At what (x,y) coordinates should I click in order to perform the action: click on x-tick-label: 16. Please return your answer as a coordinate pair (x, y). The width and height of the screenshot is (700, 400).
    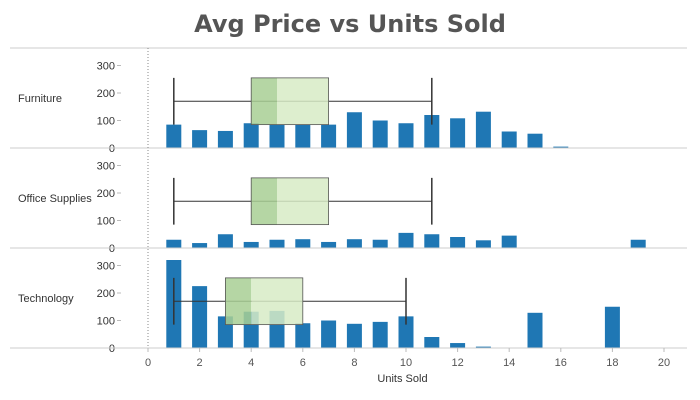
    Looking at the image, I should click on (561, 363).